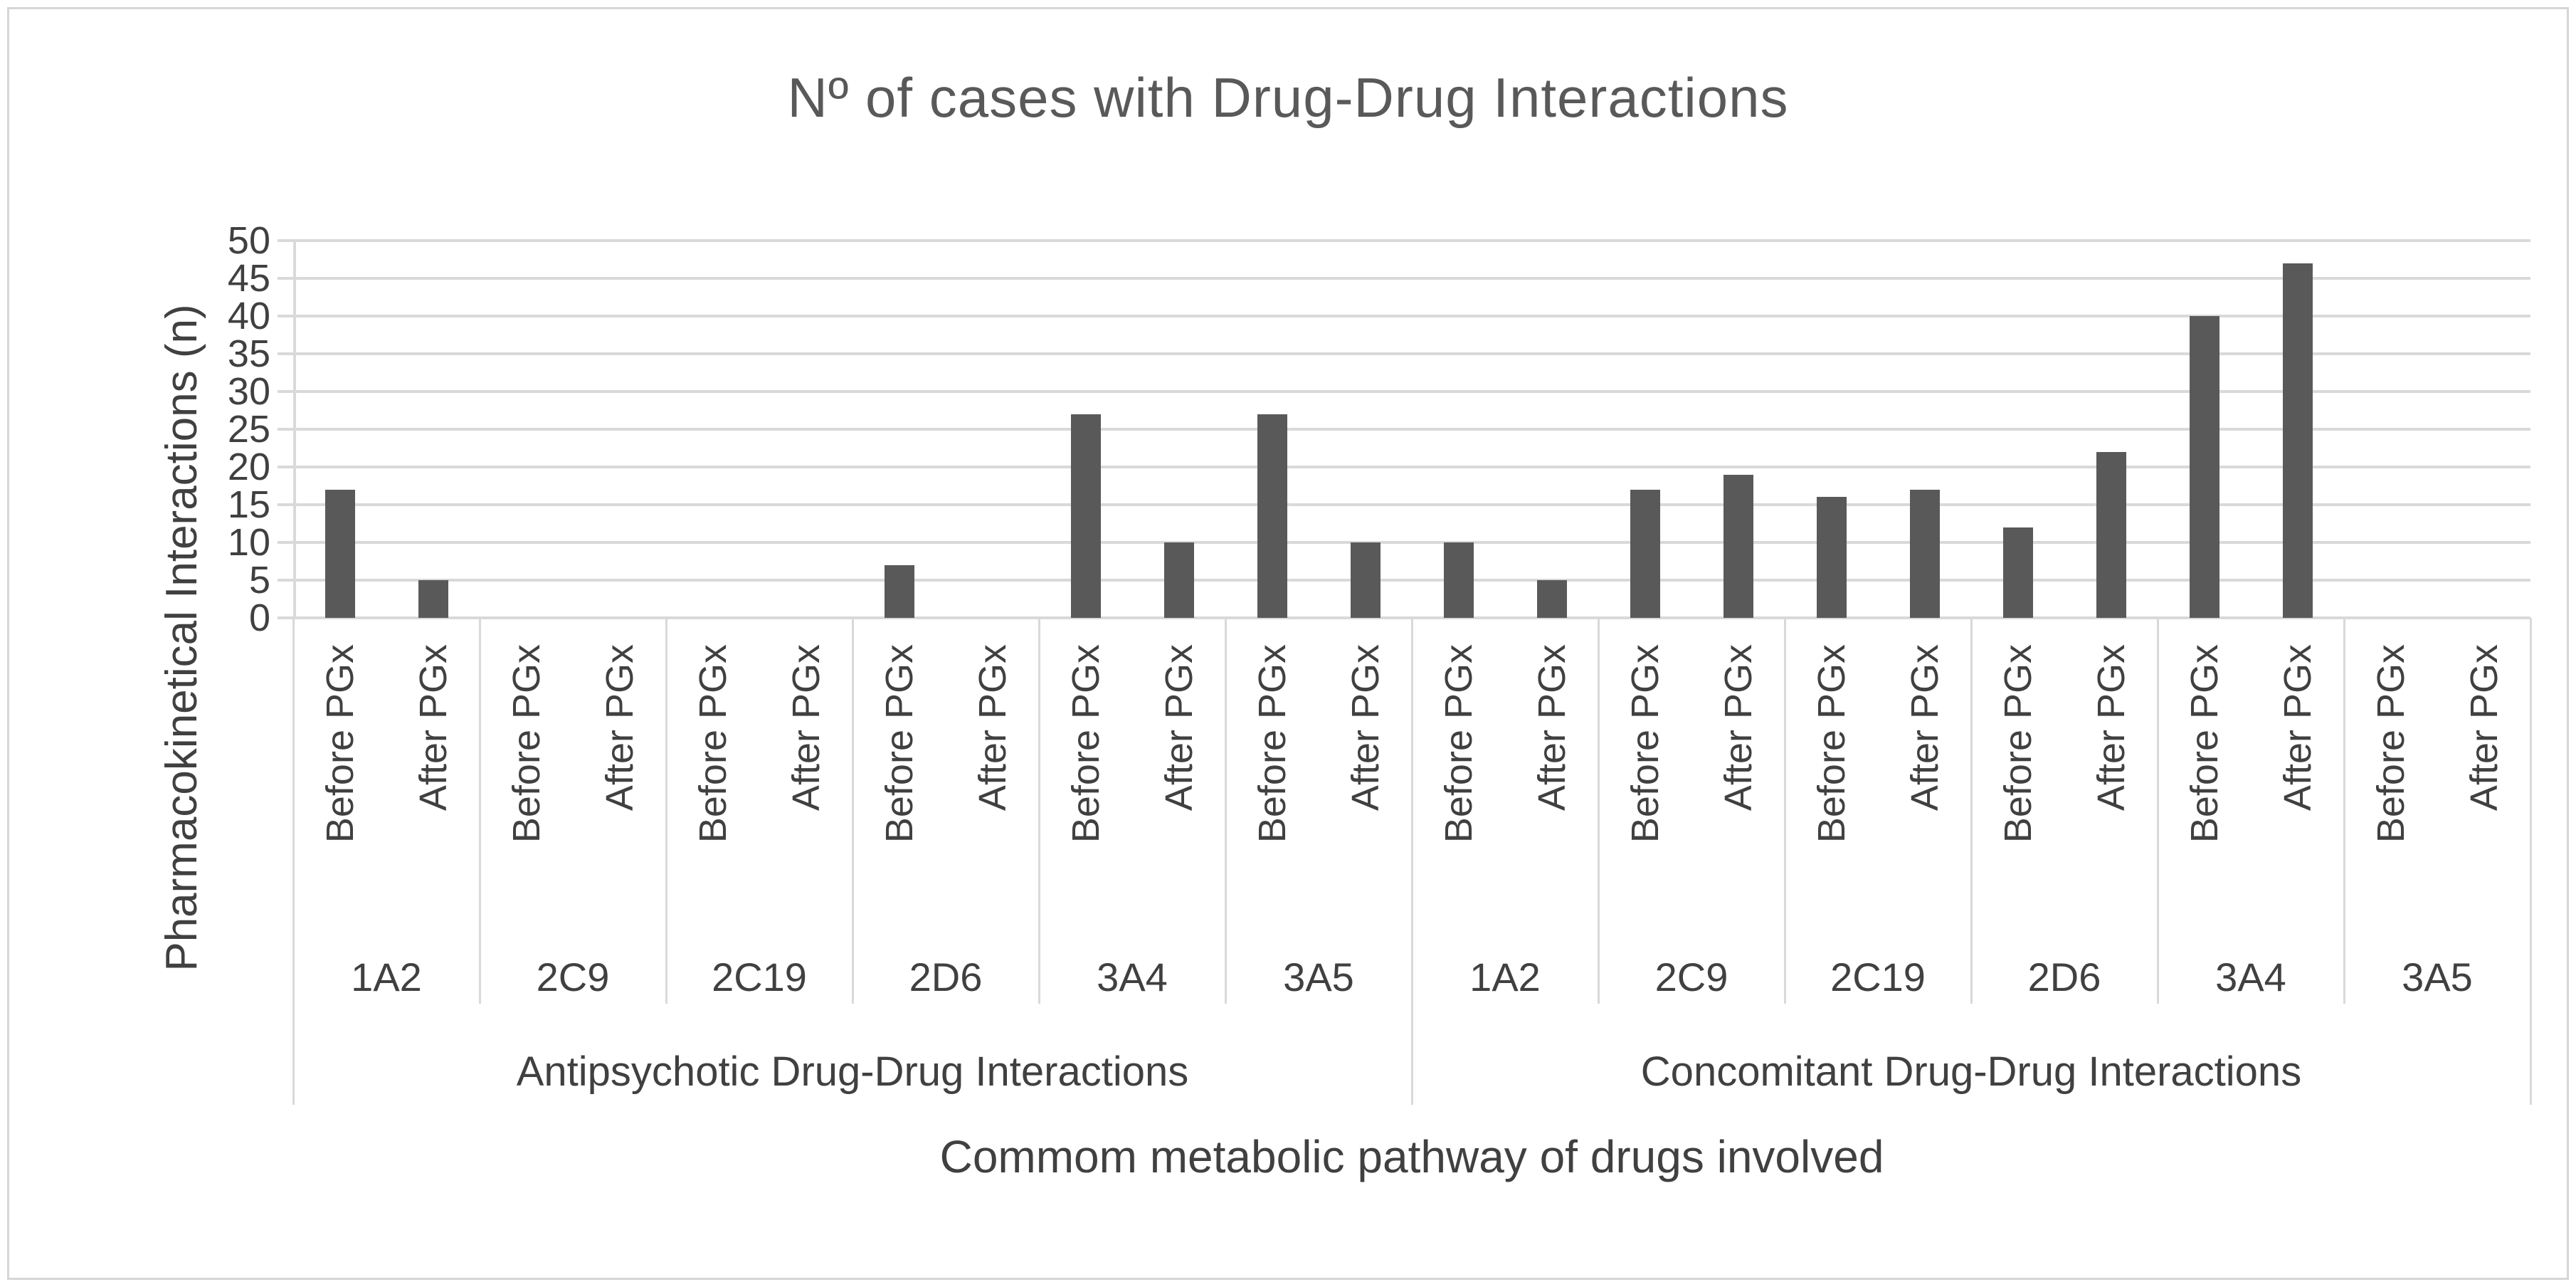  What do you see at coordinates (852, 1072) in the screenshot?
I see `group-label-antipsychotic: Antipsychotic Drug-Drug Interactions` at bounding box center [852, 1072].